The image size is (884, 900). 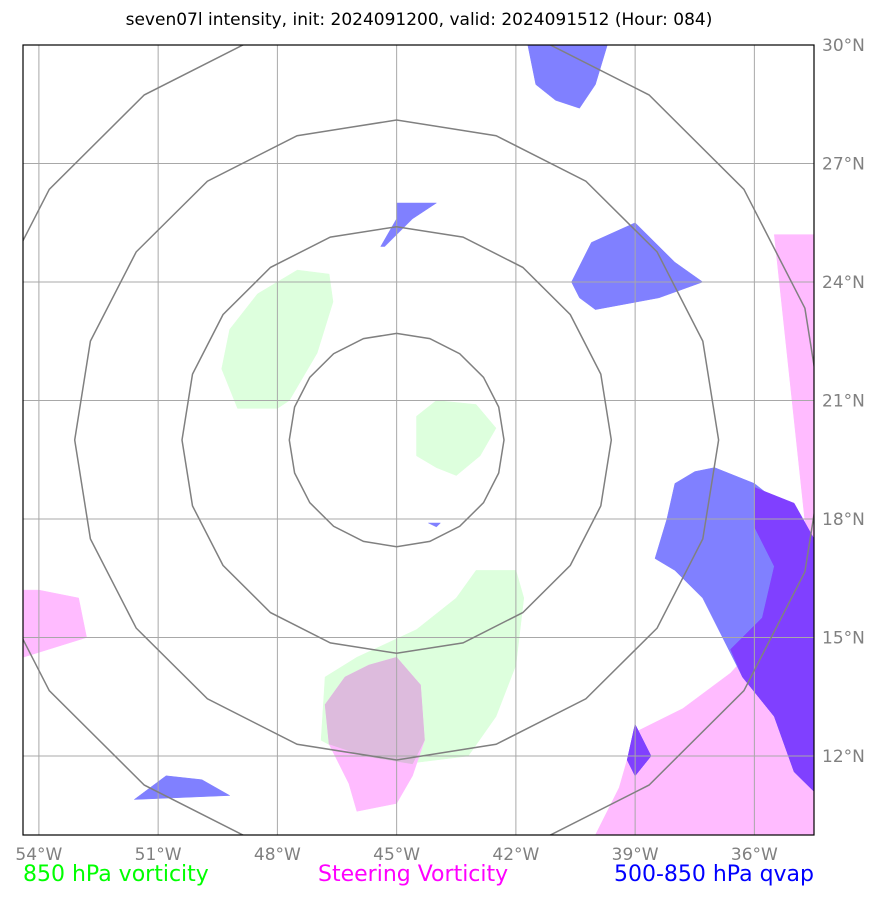 I want to click on y-tick-label-2: 24°N, so click(x=843, y=283).